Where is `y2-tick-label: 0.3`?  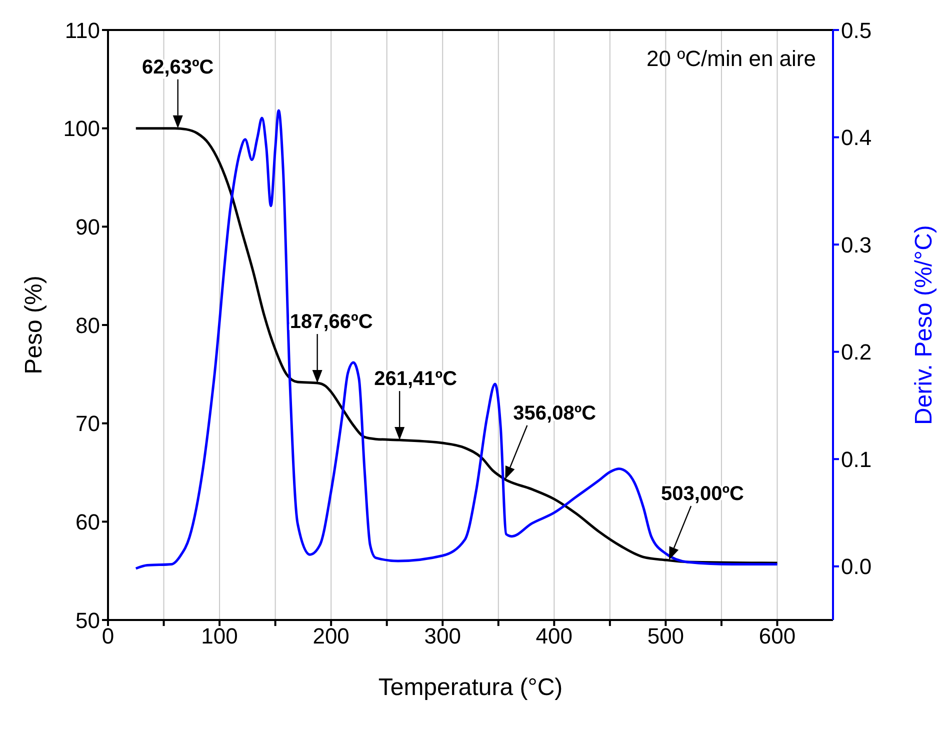
y2-tick-label: 0.3 is located at coordinates (856, 245).